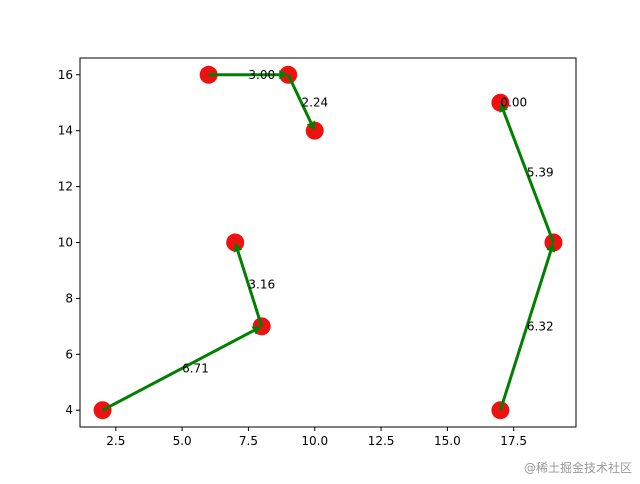 Image resolution: width=640 pixels, height=484 pixels. What do you see at coordinates (69, 298) in the screenshot?
I see `y-tick-label: 8` at bounding box center [69, 298].